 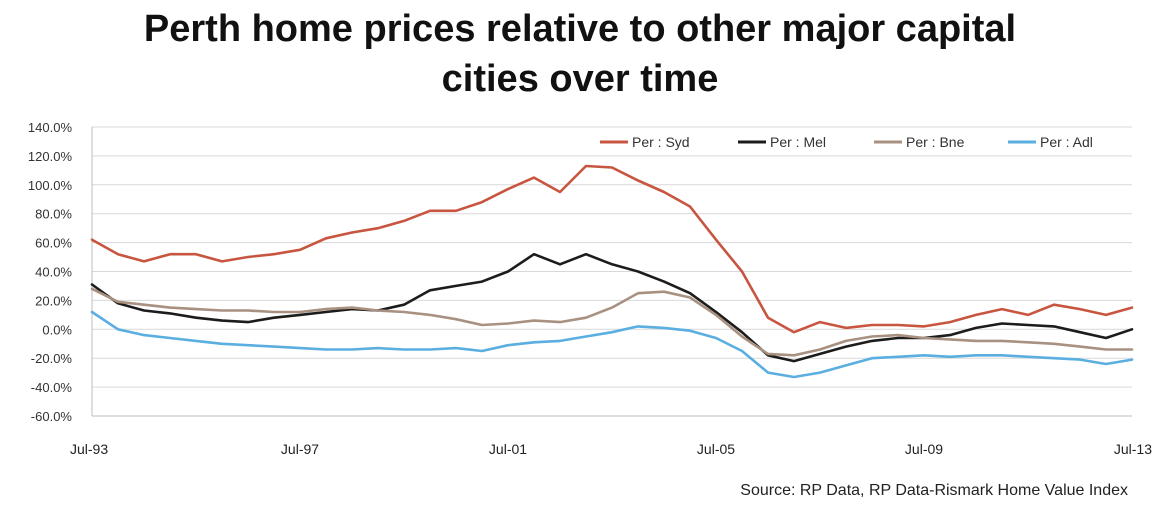 What do you see at coordinates (52, 416) in the screenshot?
I see `y-tick-label: -60.0%` at bounding box center [52, 416].